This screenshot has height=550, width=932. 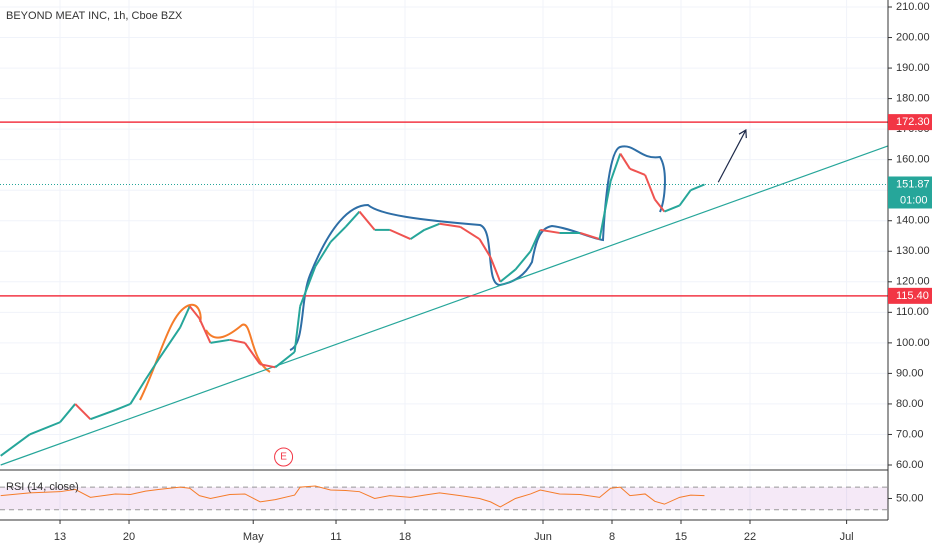 What do you see at coordinates (910, 434) in the screenshot?
I see `y-tick-label: 70.00` at bounding box center [910, 434].